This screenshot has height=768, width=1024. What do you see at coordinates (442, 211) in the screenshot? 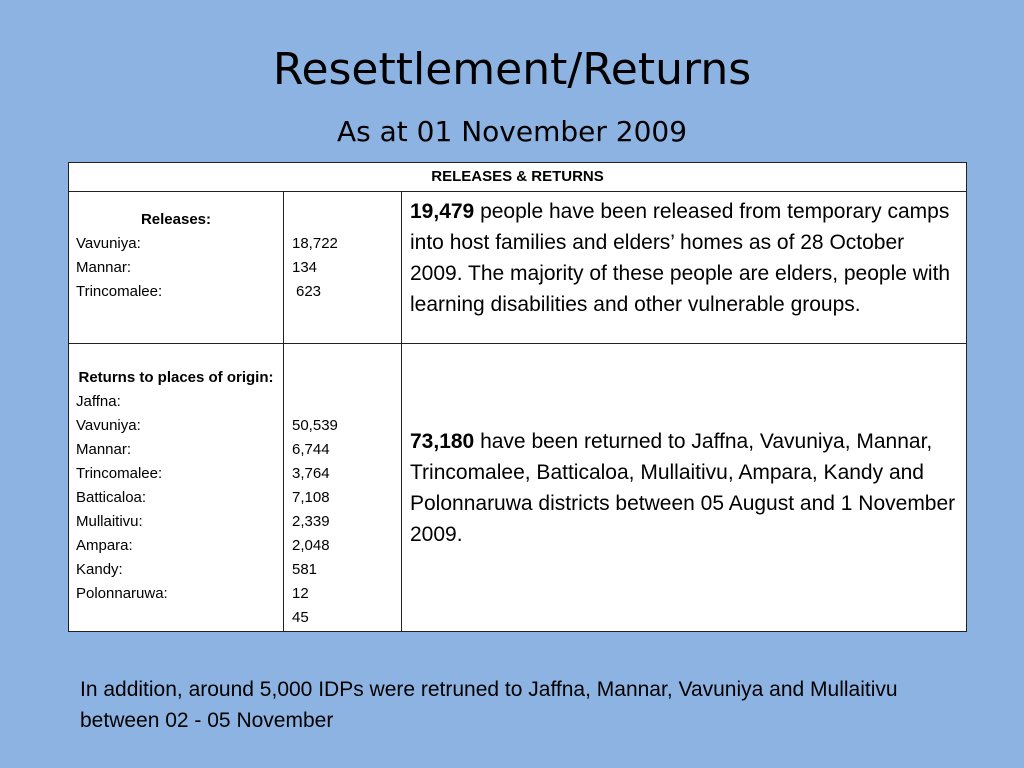
I see `releases-total: 19,479` at bounding box center [442, 211].